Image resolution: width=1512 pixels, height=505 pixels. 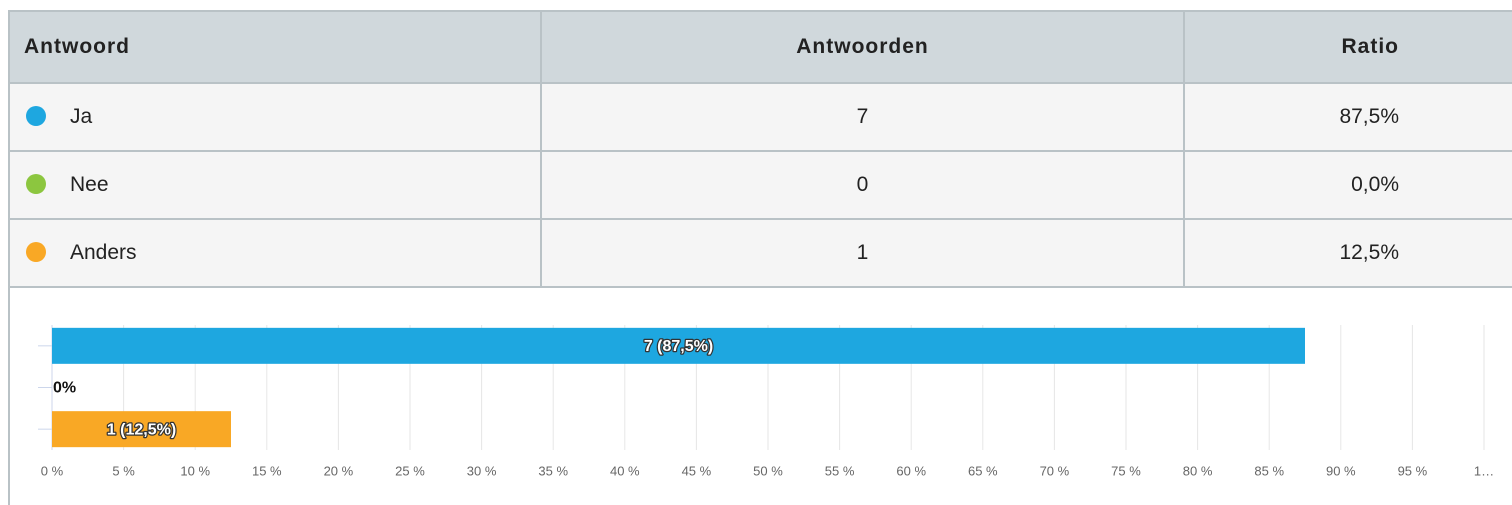 I want to click on x-tick-label: 0 %, so click(x=52, y=470).